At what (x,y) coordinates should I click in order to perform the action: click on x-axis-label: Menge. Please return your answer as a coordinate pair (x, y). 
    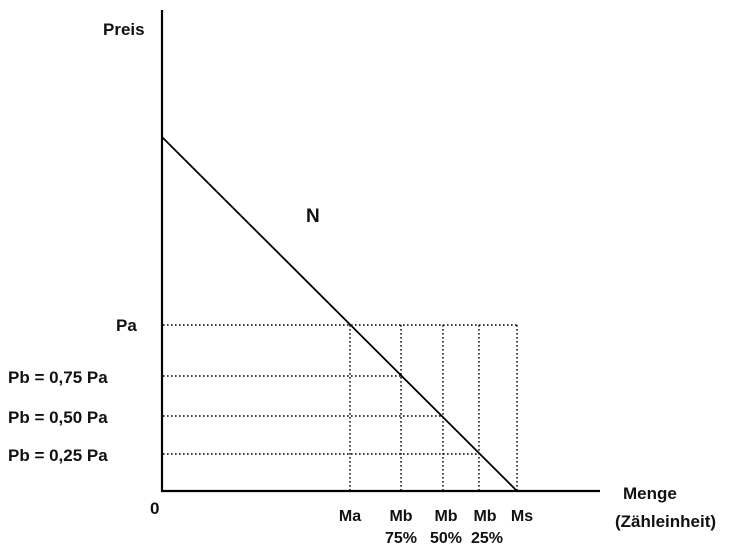
    Looking at the image, I should click on (650, 493).